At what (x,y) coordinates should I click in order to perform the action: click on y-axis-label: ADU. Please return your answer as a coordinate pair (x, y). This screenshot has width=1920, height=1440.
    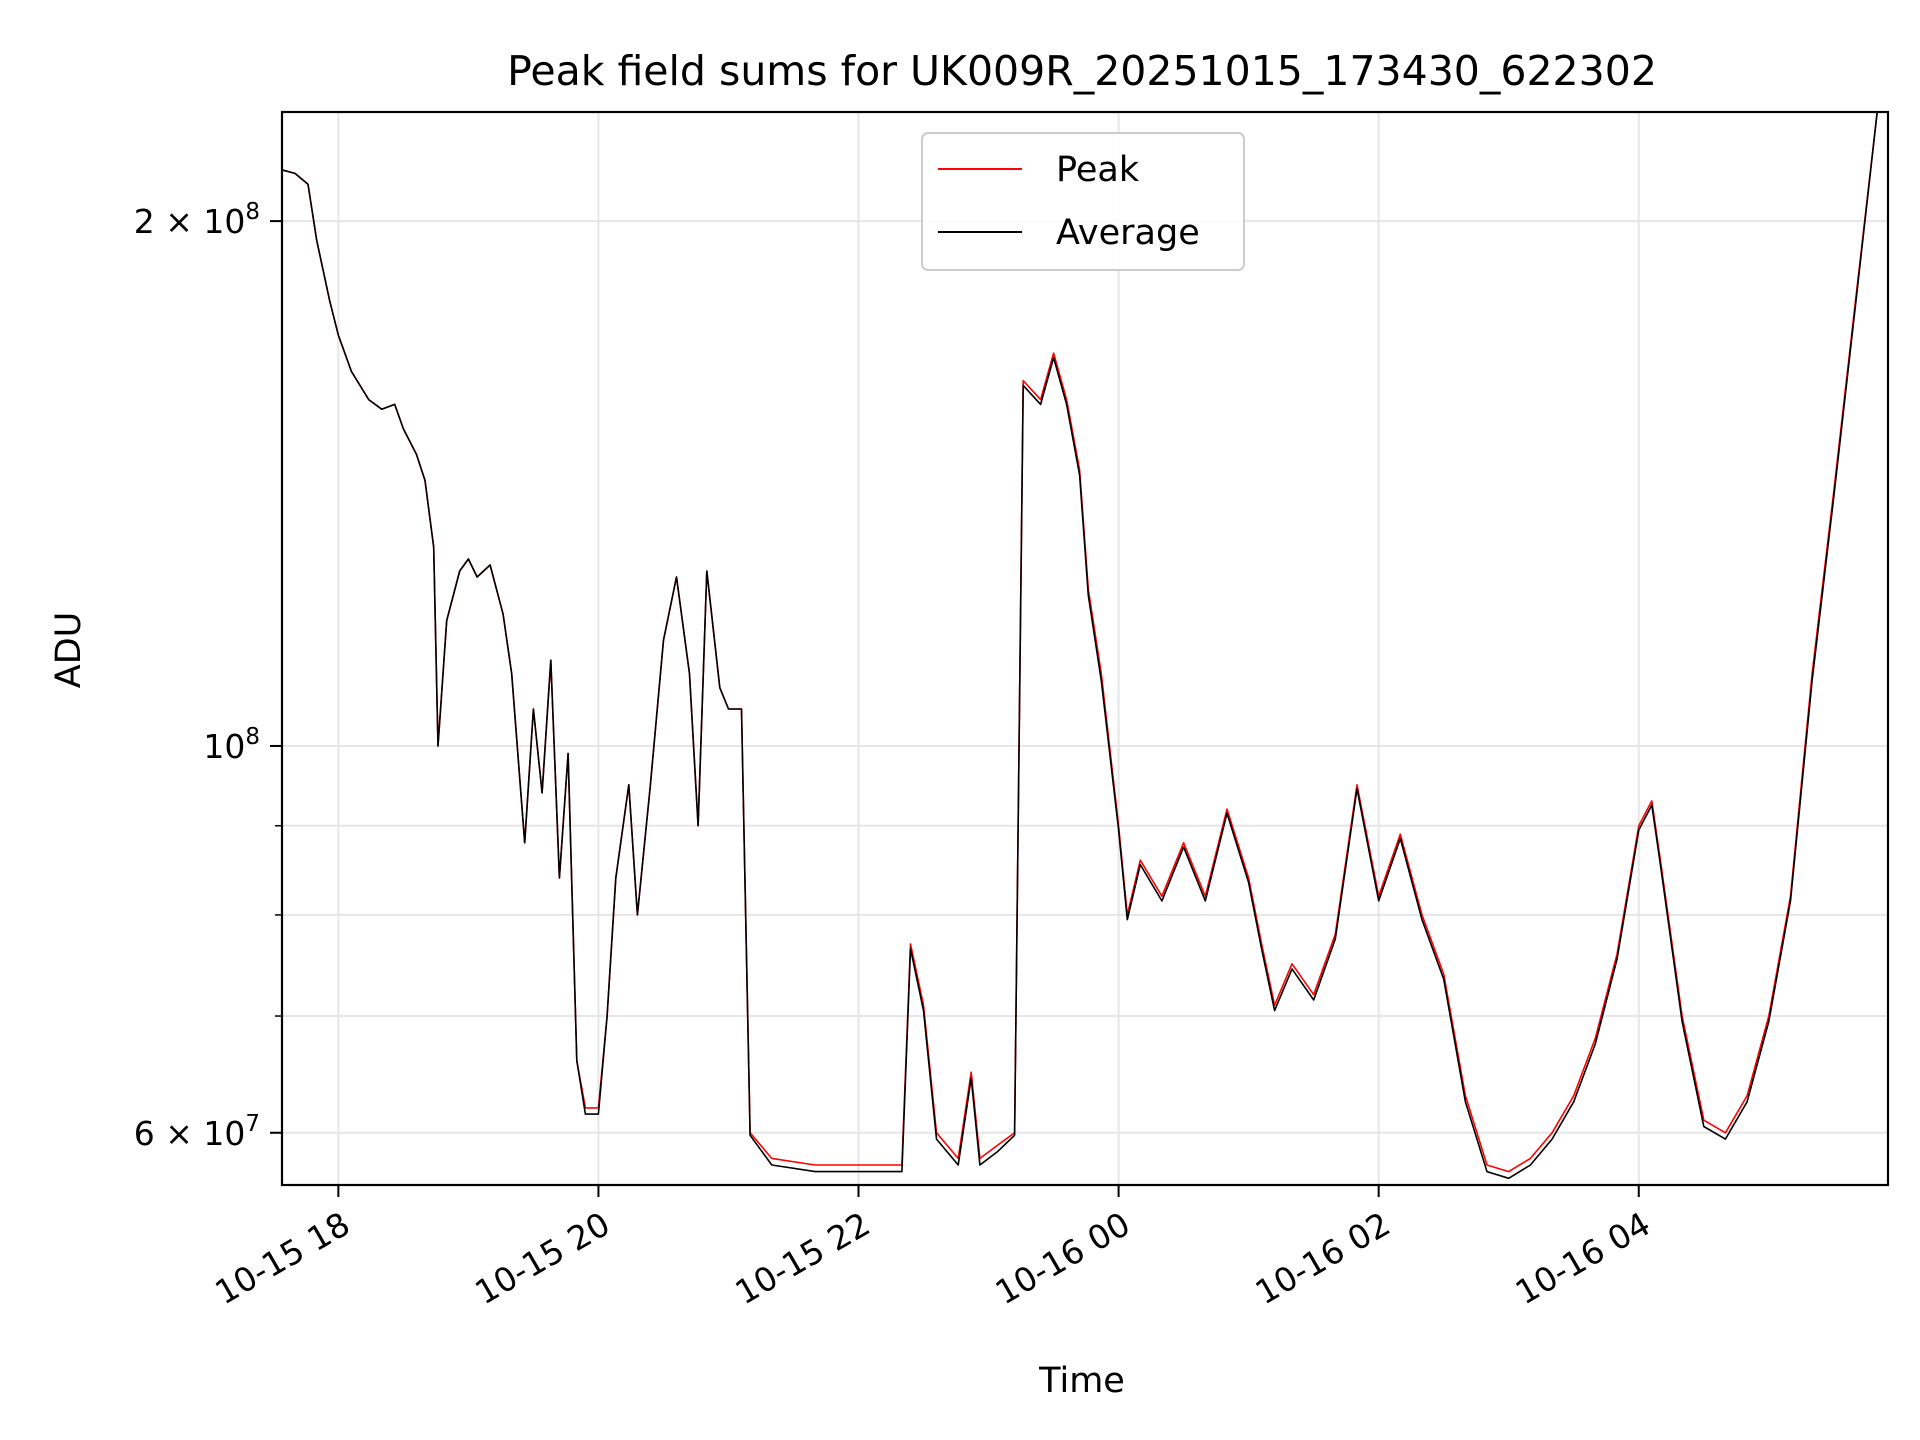
    Looking at the image, I should click on (69, 650).